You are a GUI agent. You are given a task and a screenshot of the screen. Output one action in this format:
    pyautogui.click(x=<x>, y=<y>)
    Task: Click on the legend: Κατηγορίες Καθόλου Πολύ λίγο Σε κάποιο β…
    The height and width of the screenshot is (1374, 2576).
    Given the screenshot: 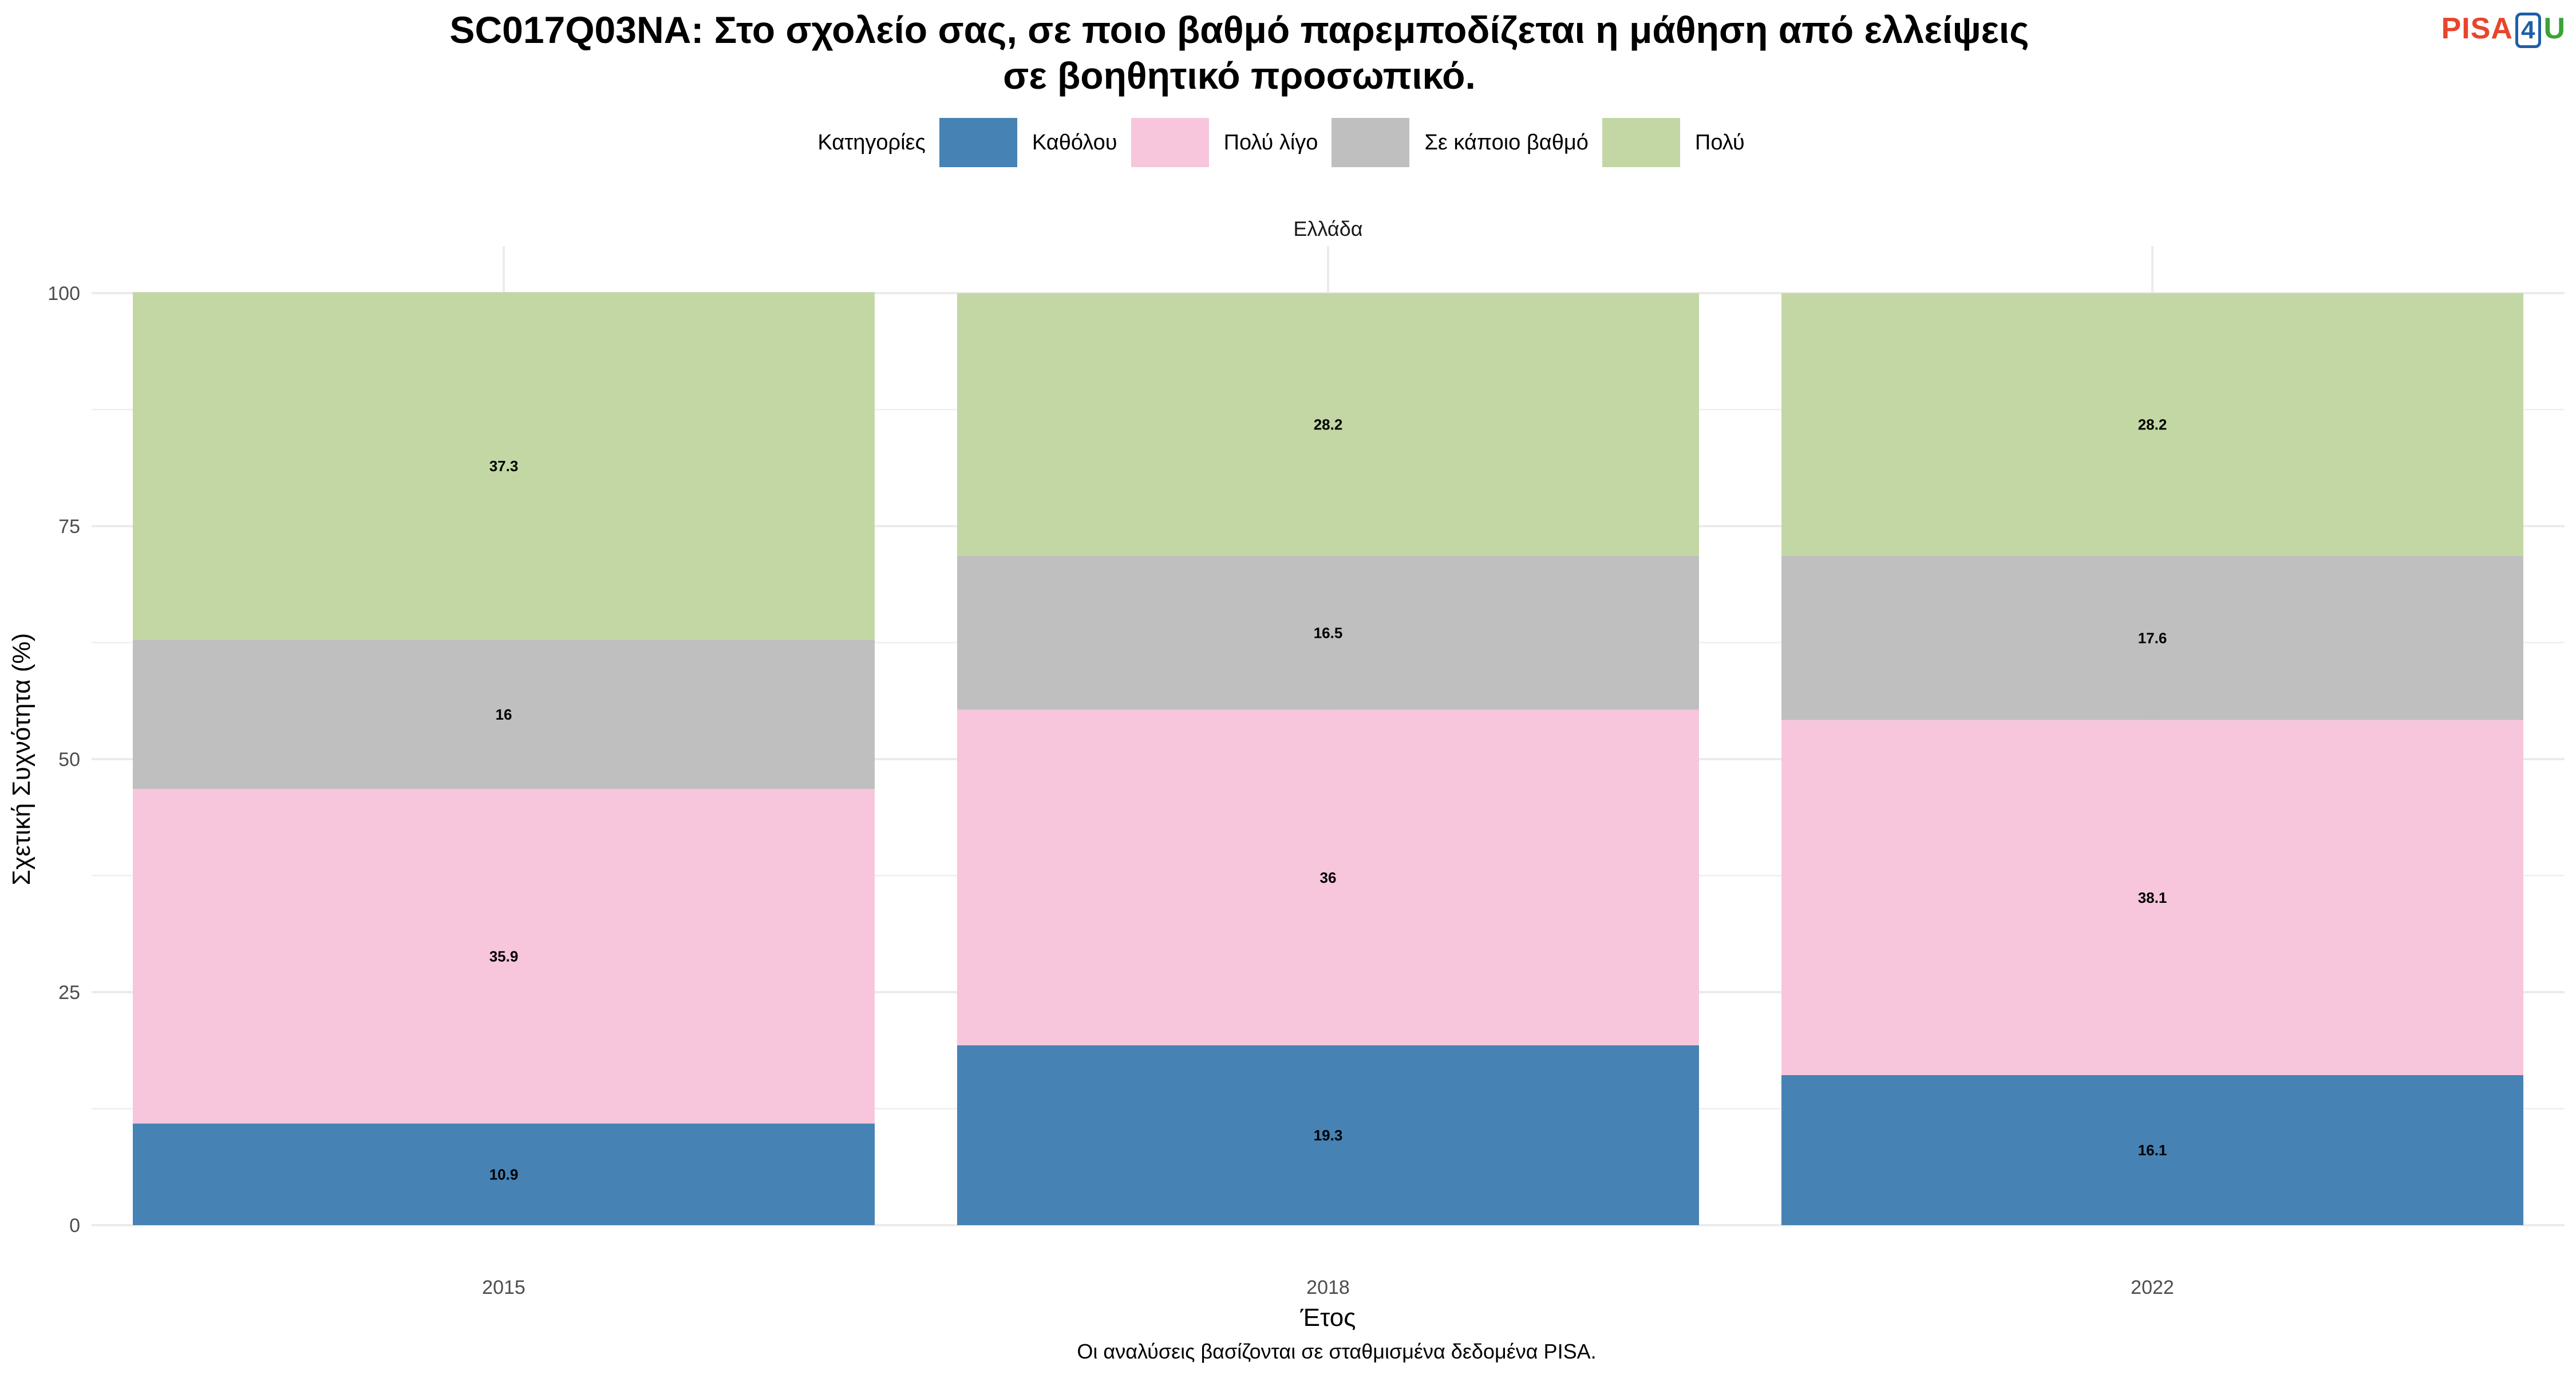 What is the action you would take?
    pyautogui.click(x=1288, y=142)
    